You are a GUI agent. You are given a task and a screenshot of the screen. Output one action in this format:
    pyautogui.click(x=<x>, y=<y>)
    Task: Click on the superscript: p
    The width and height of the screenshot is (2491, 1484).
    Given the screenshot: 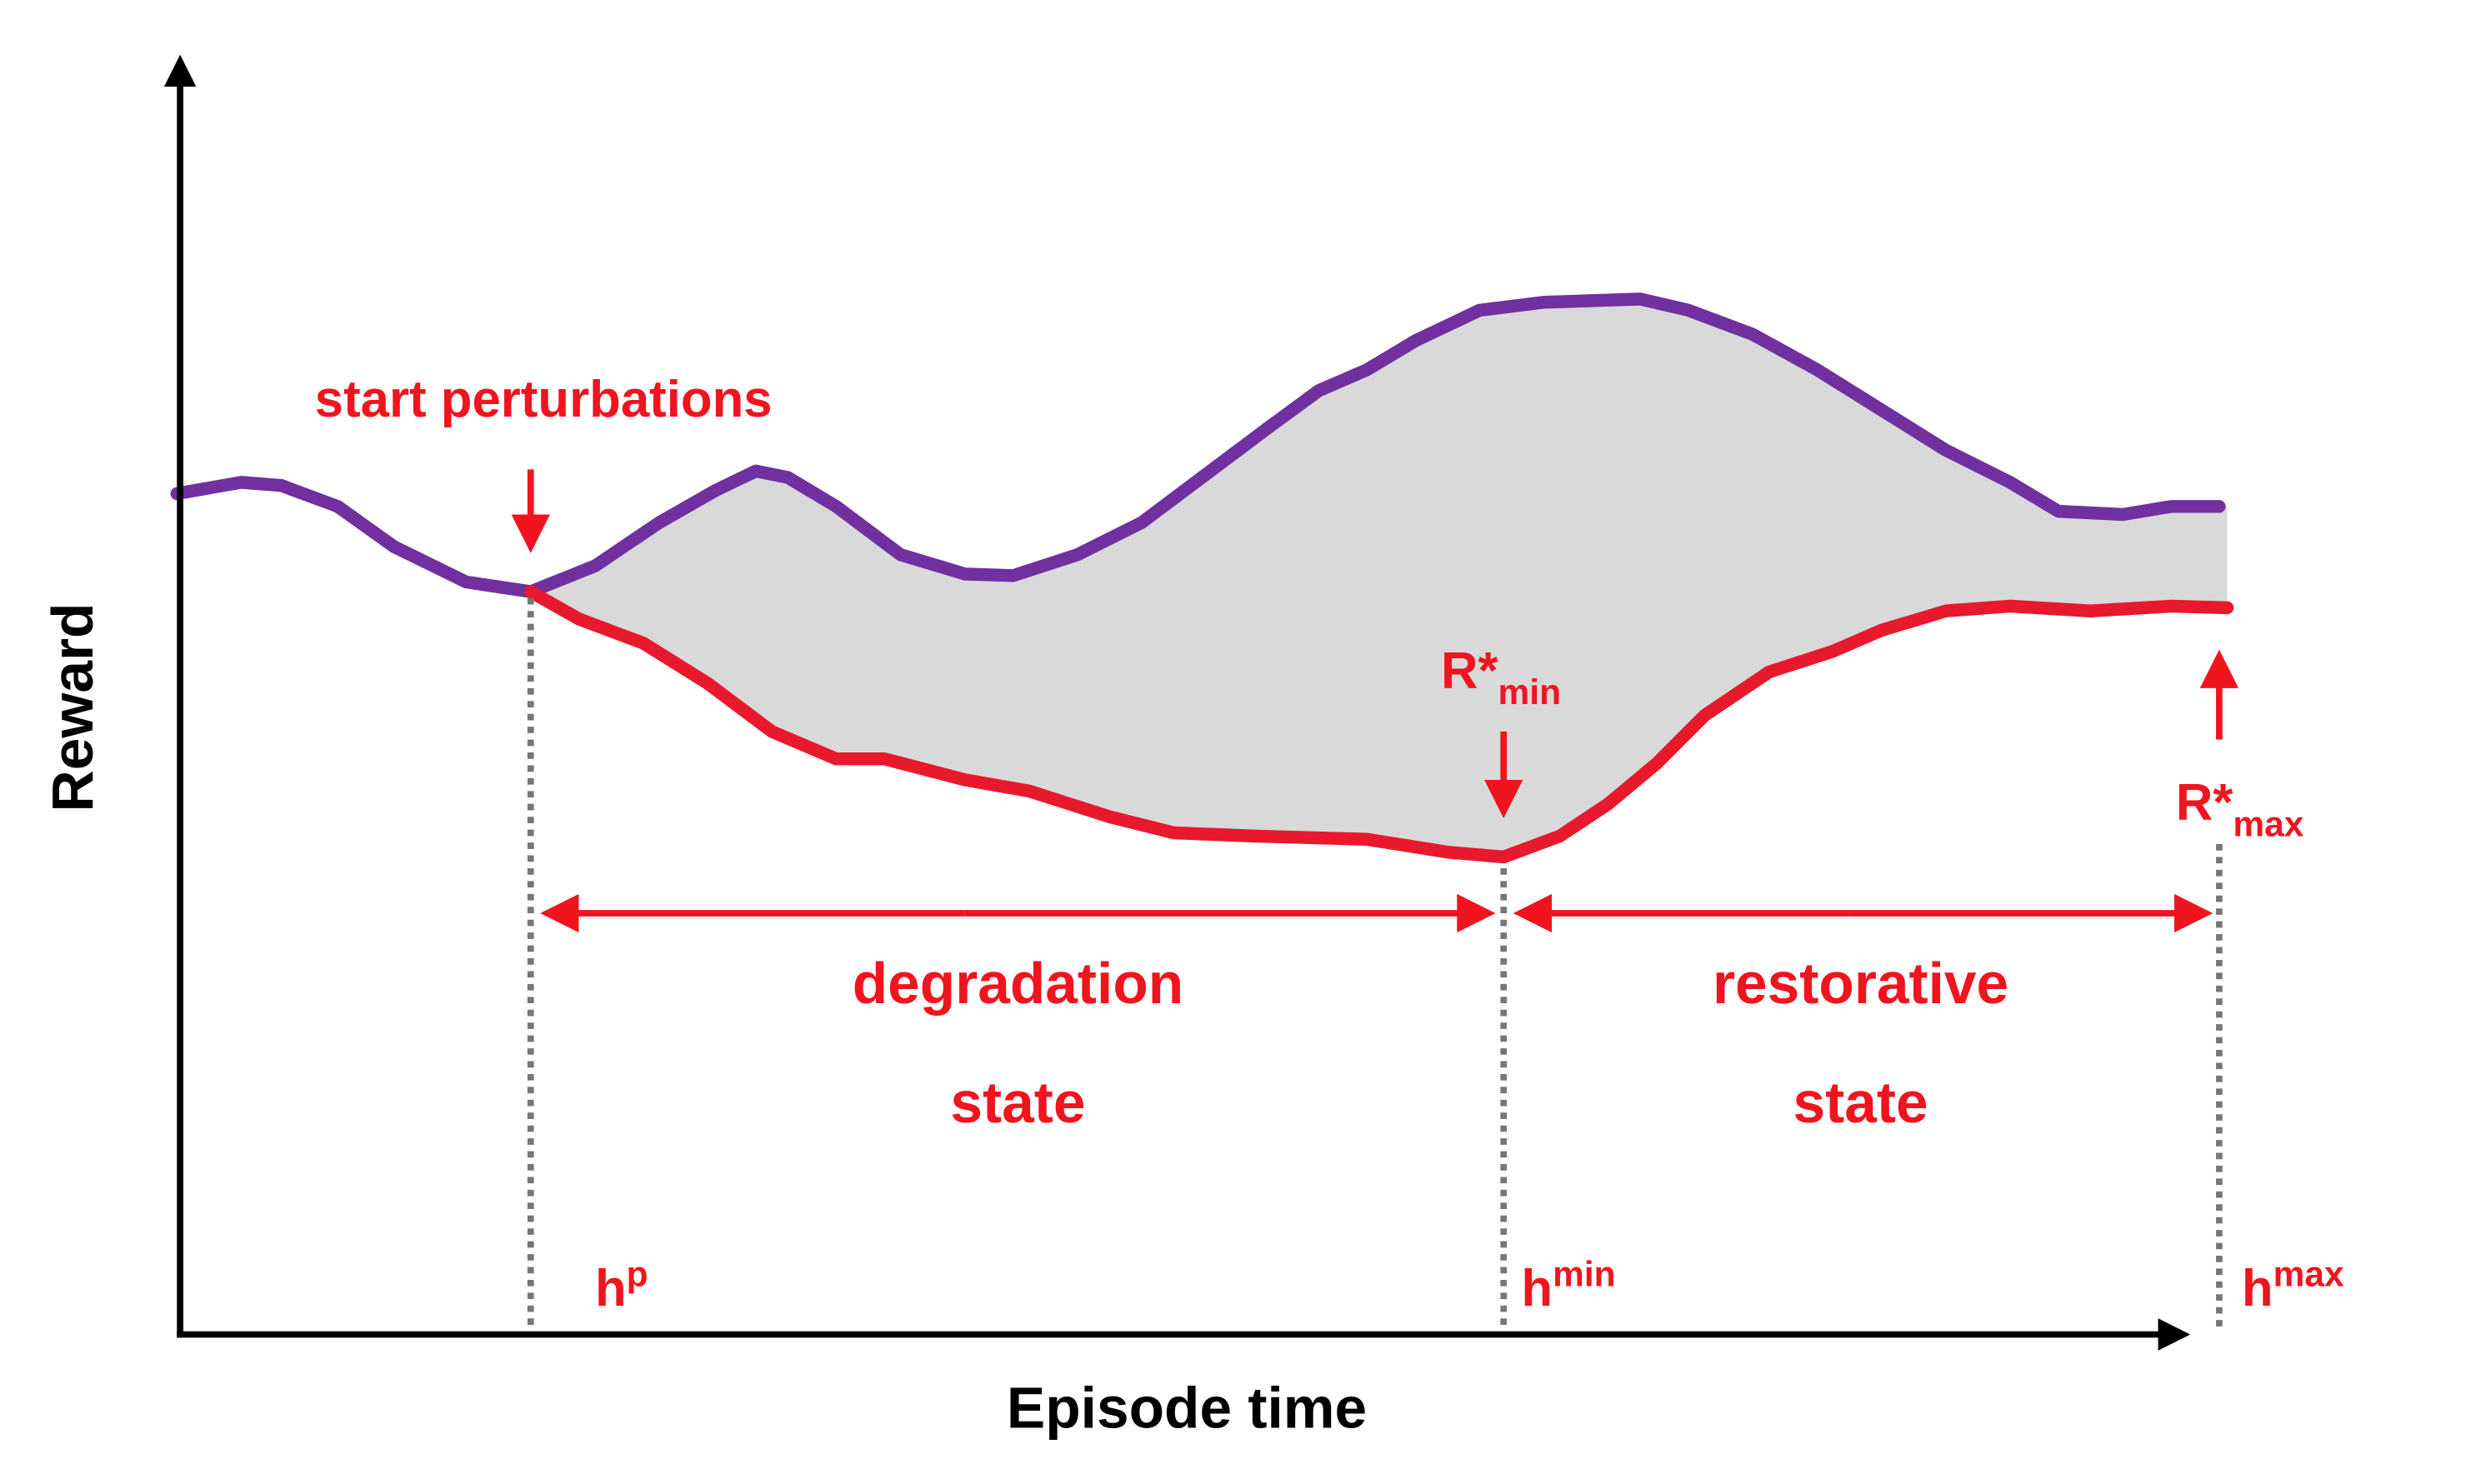 What is the action you would take?
    pyautogui.click(x=637, y=1274)
    